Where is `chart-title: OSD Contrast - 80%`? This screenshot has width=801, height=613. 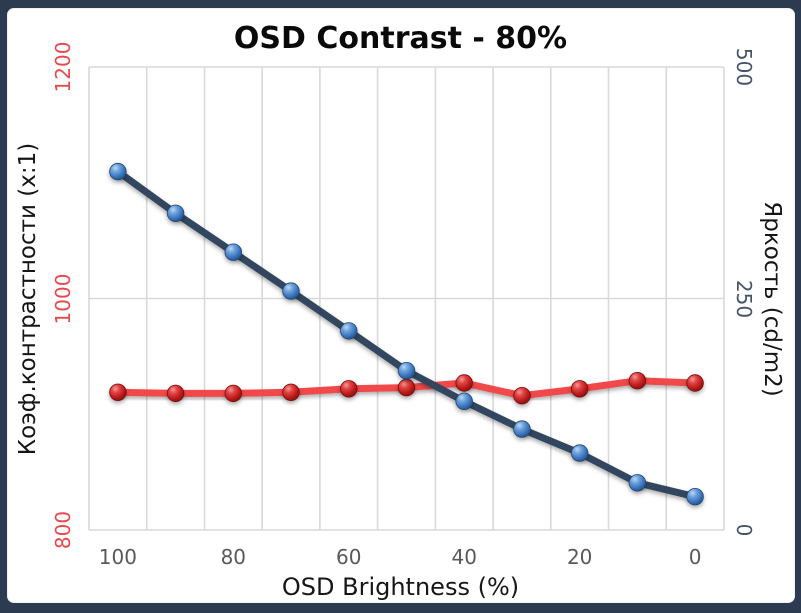
chart-title: OSD Contrast - 80% is located at coordinates (400, 38).